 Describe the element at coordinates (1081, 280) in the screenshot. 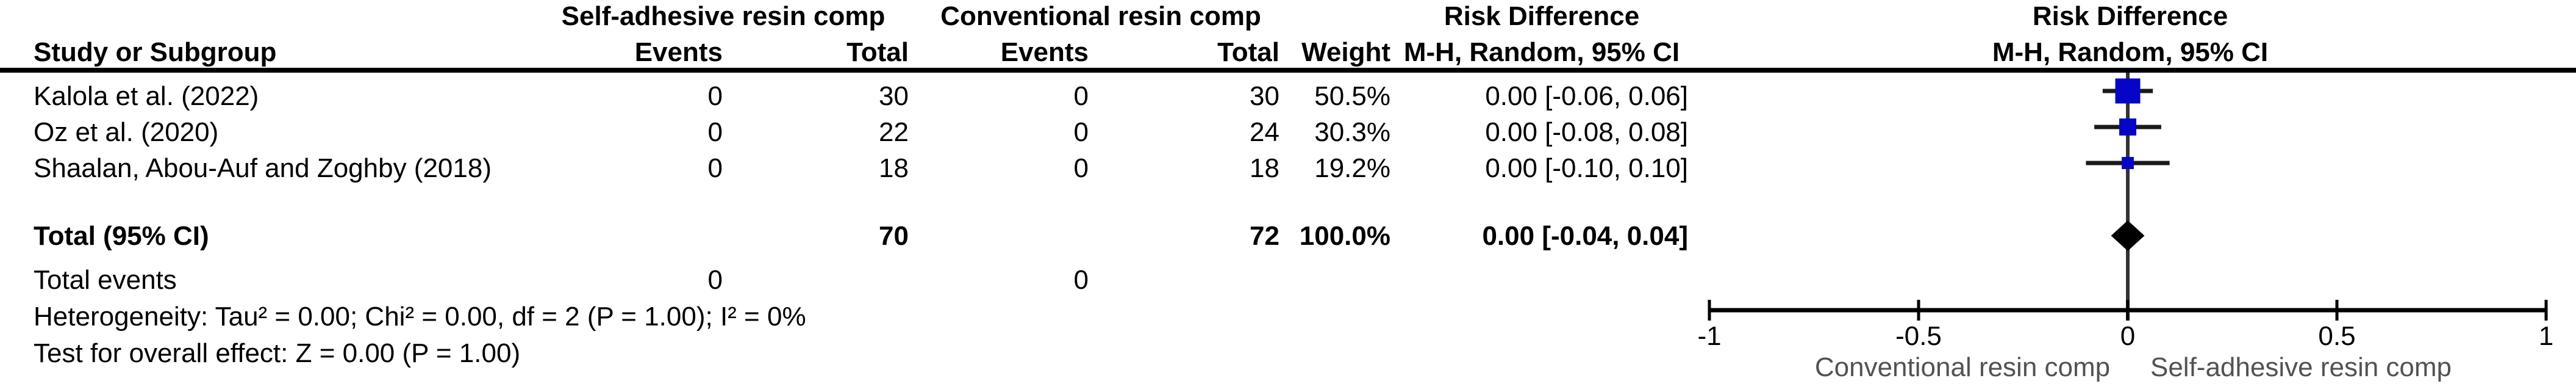

I see `total-events2-value: 0` at that location.